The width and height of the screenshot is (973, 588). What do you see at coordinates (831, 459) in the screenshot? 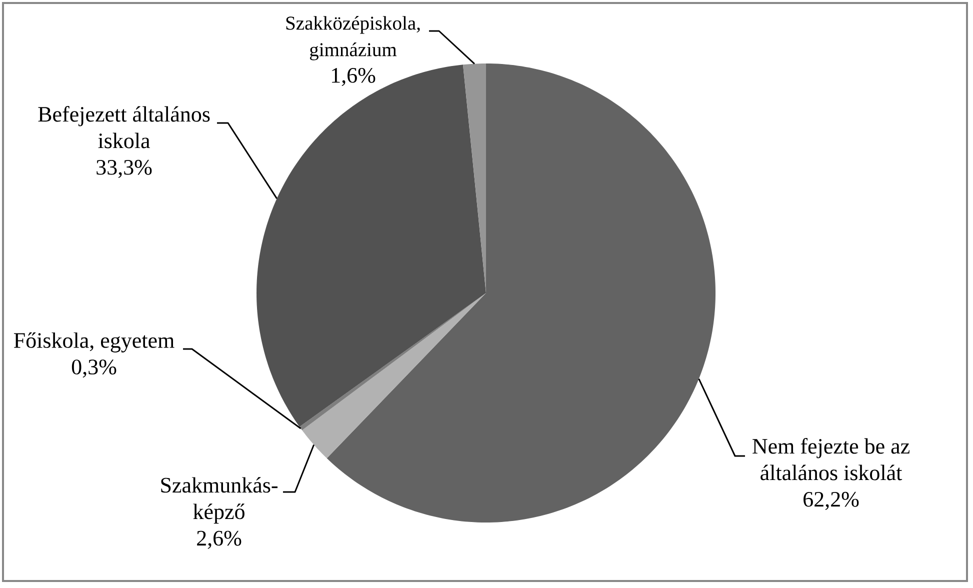
I see `slice-label: Nem fejezte be az általános iskolát` at bounding box center [831, 459].